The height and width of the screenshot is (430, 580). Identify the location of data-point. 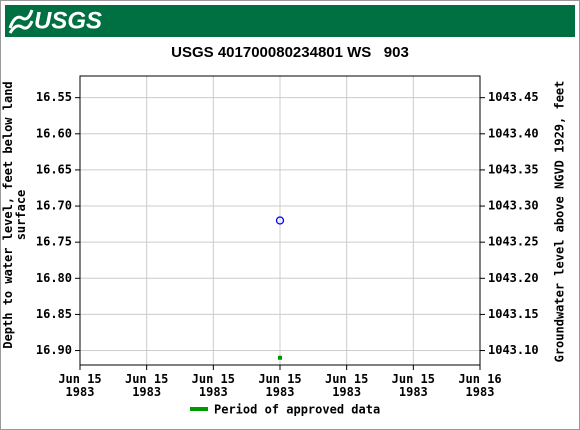
(280, 220).